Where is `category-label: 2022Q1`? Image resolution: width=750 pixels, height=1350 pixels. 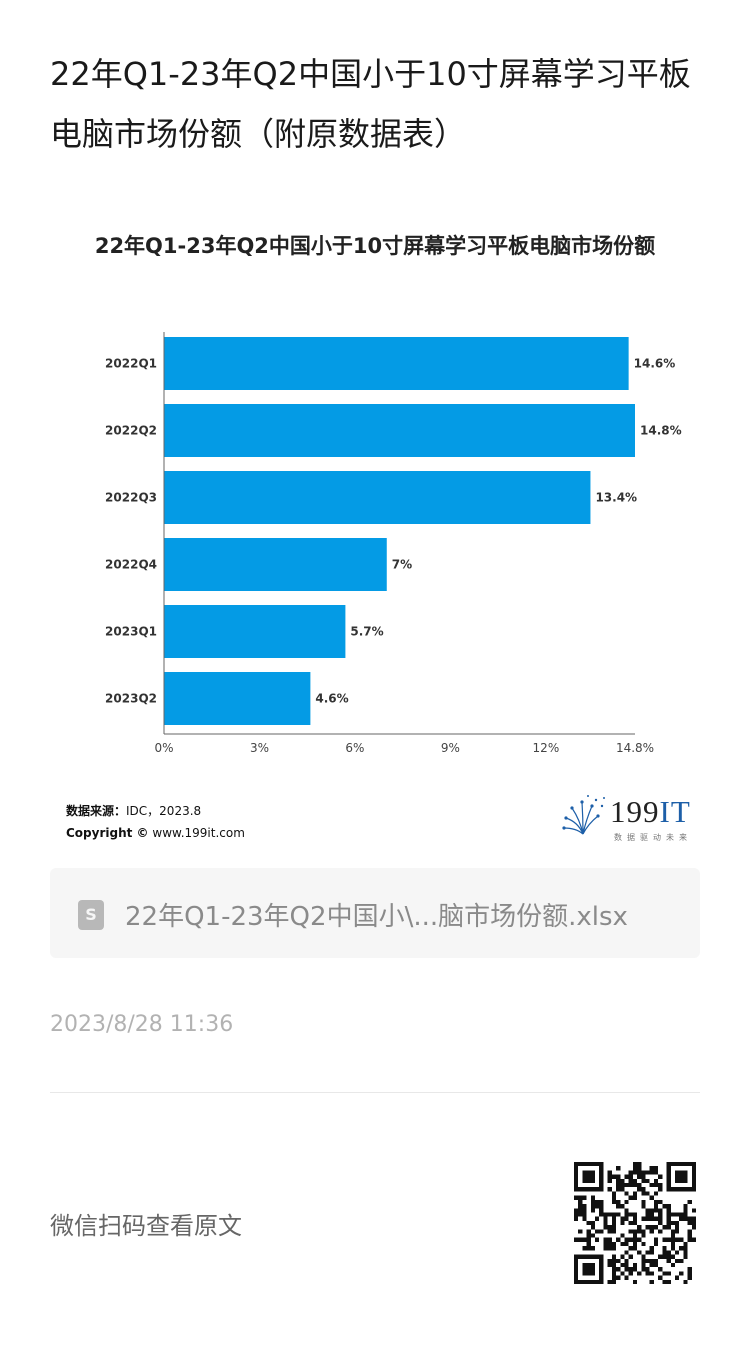
category-label: 2022Q1 is located at coordinates (131, 364).